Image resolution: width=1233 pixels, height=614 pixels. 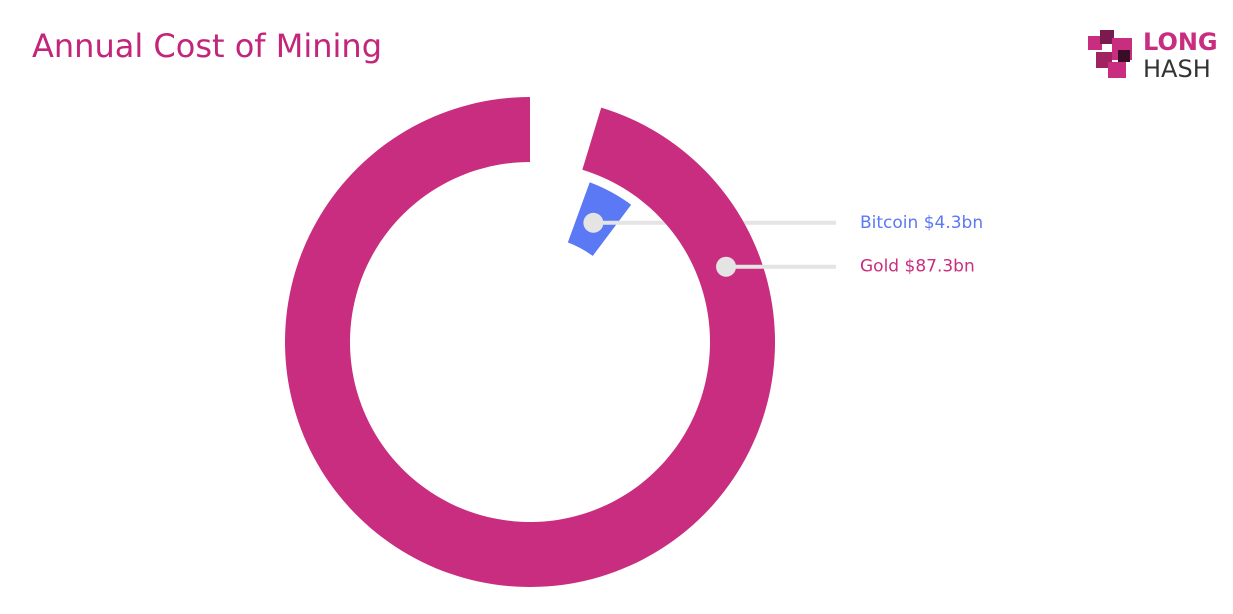 I want to click on slice-label: Gold $87.3bn, so click(x=917, y=267).